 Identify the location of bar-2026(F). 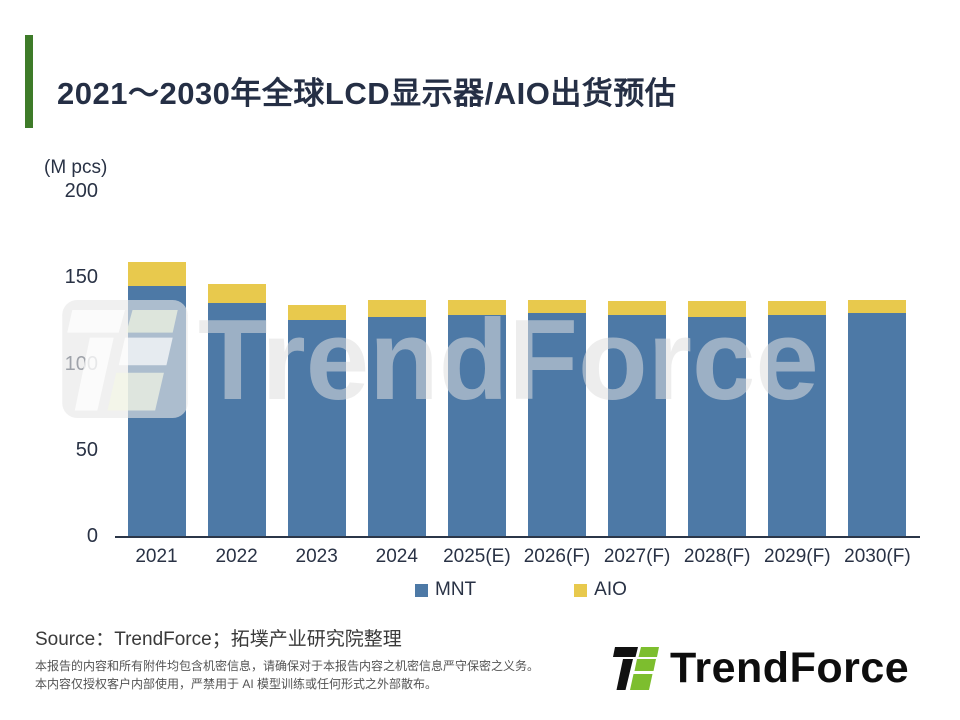
(557, 417).